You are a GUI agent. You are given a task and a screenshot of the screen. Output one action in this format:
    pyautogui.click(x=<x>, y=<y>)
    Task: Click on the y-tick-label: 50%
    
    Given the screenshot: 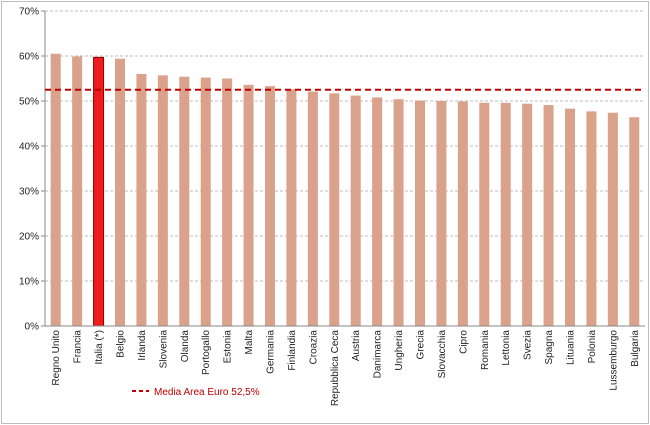 What is the action you would take?
    pyautogui.click(x=29, y=102)
    